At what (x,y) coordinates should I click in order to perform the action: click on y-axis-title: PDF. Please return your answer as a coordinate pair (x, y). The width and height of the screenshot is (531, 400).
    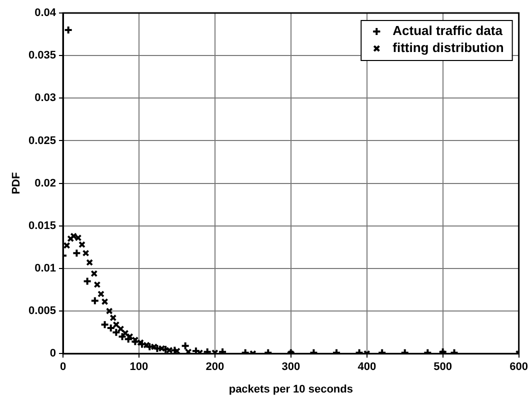
    Looking at the image, I should click on (16, 183).